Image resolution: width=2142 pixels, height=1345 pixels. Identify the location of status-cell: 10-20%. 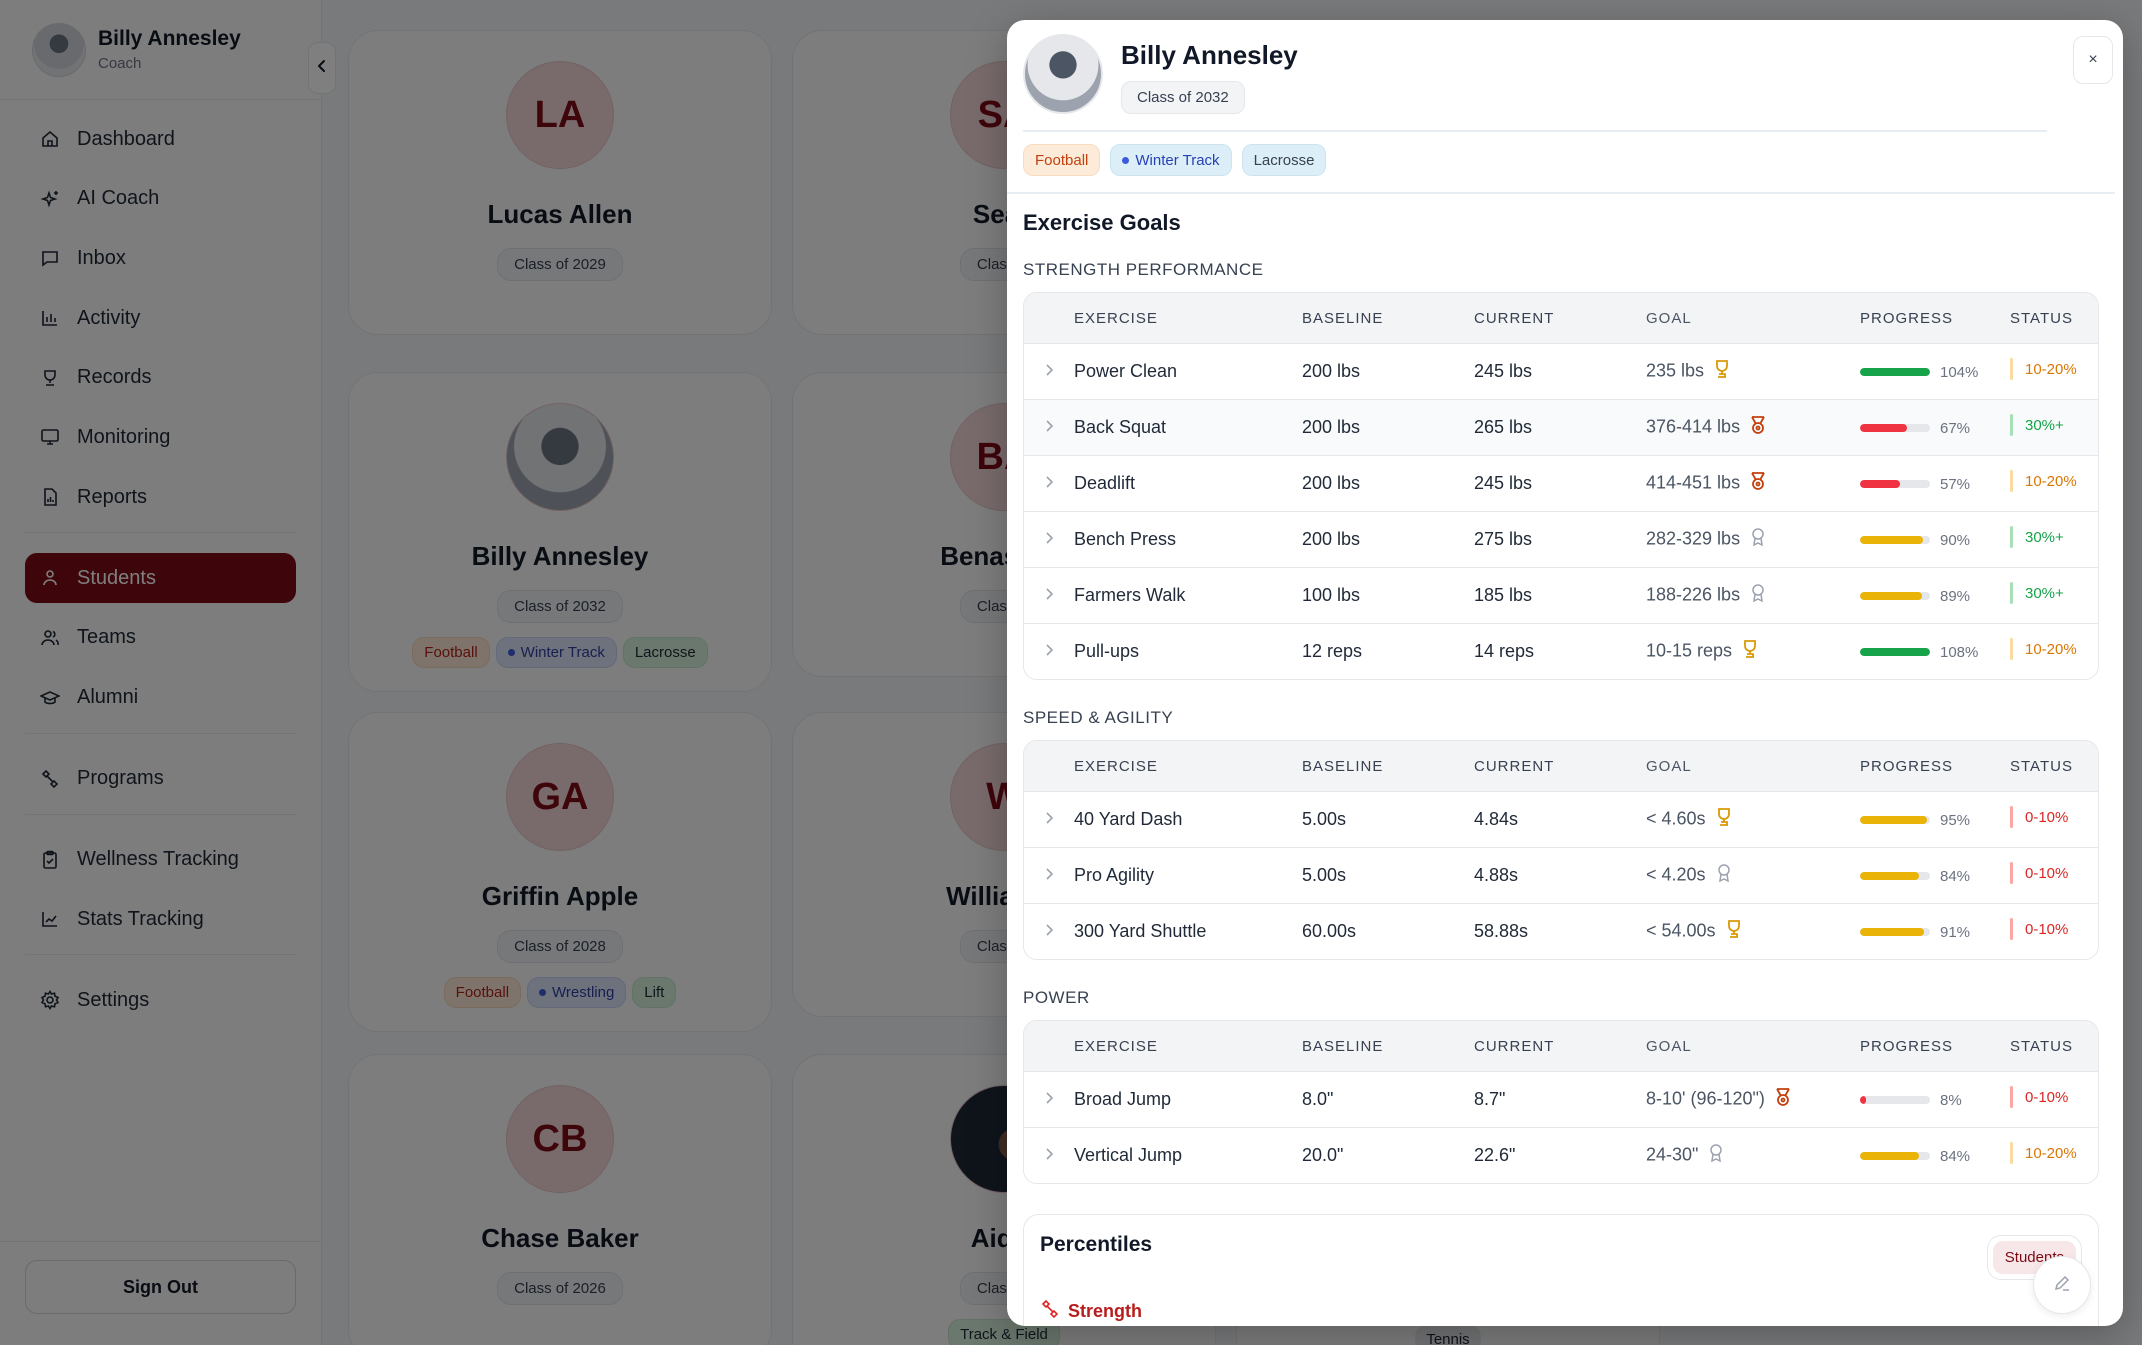
(2054, 371).